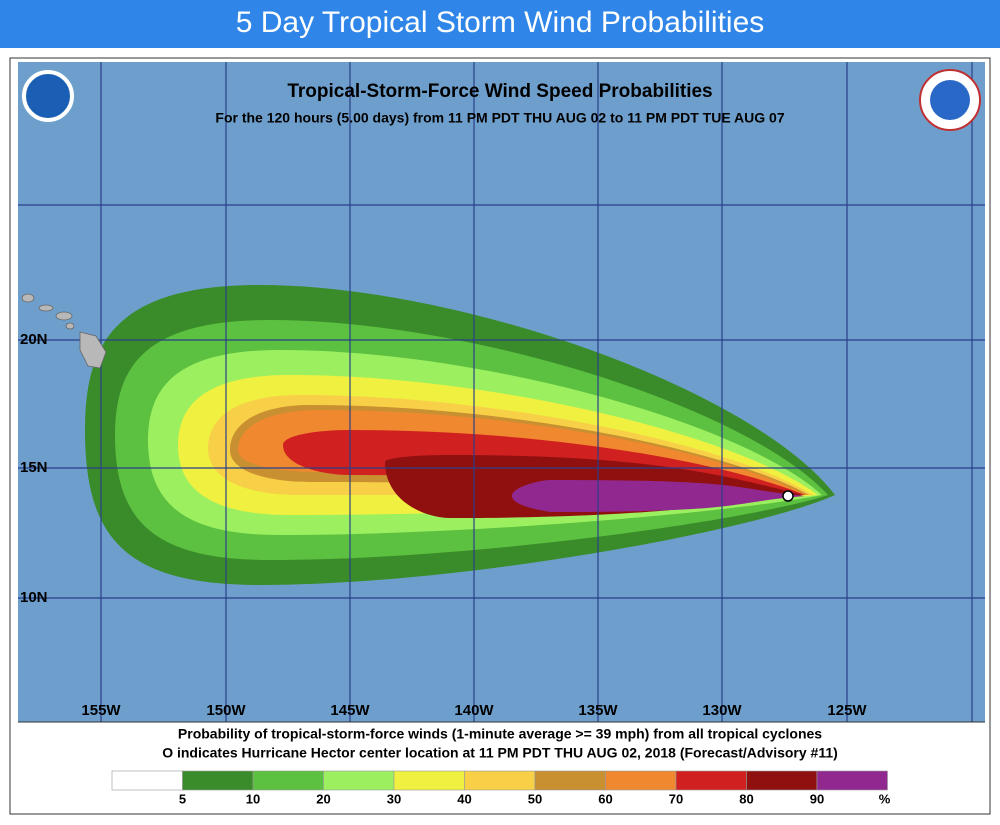 This screenshot has height=825, width=1000. Describe the element at coordinates (394, 798) in the screenshot. I see `legend-label: 30` at that location.